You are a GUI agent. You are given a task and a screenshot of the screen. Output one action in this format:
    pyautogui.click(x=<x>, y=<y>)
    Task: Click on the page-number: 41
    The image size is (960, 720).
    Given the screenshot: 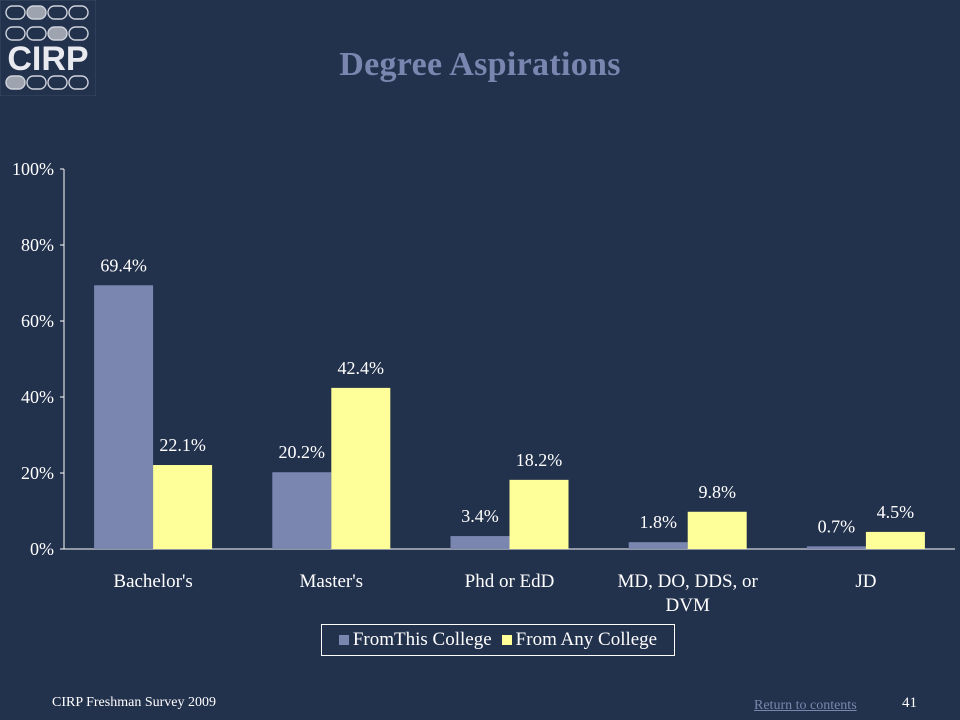 What is the action you would take?
    pyautogui.click(x=909, y=703)
    